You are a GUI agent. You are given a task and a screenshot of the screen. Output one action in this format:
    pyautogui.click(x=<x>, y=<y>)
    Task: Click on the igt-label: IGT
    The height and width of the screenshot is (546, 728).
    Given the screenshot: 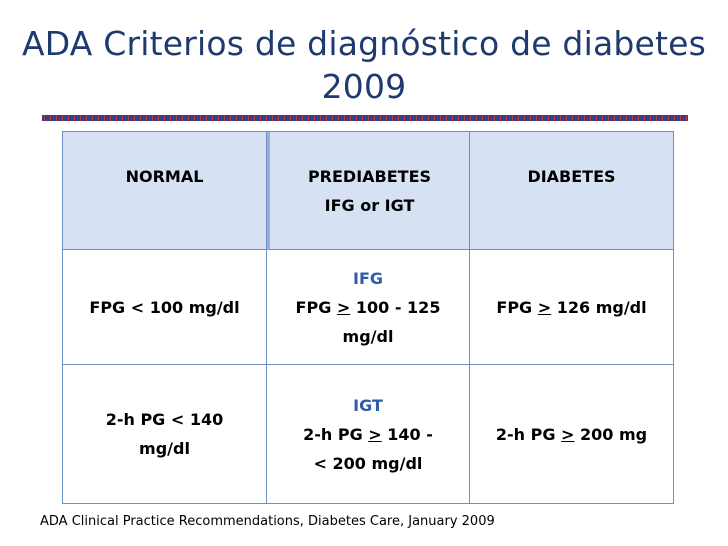 What is the action you would take?
    pyautogui.click(x=368, y=405)
    